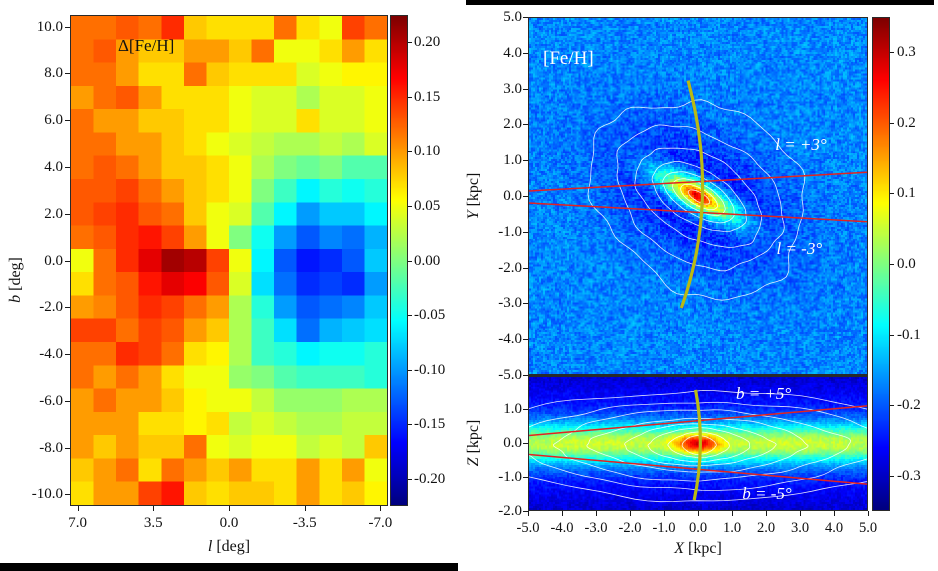 The height and width of the screenshot is (571, 938). Describe the element at coordinates (51, 400) in the screenshot. I see `tick-label: -6.0` at that location.